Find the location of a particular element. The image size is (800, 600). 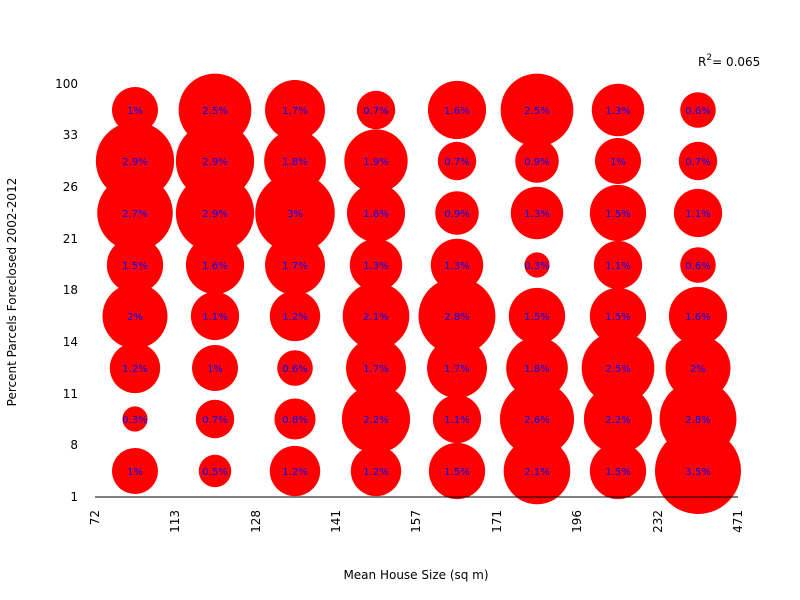

x-axis-title: Mean House Size (sq m) is located at coordinates (415, 575).